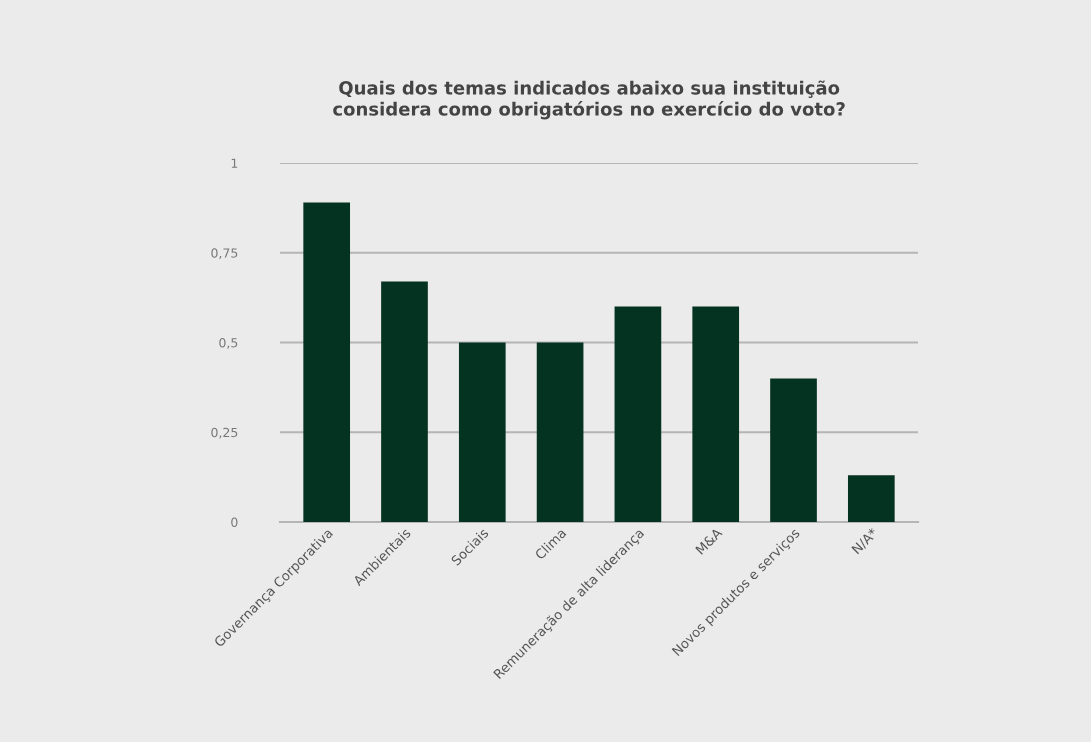  I want to click on y-tick-label: 0, so click(234, 522).